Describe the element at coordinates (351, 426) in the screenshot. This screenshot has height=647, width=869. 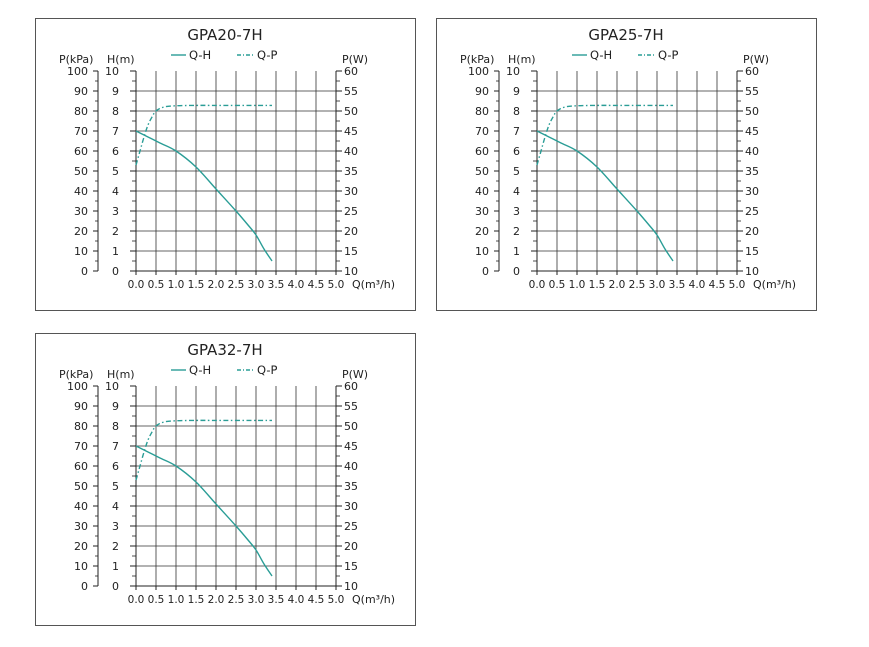
I see `tick-label-pw: 50` at that location.